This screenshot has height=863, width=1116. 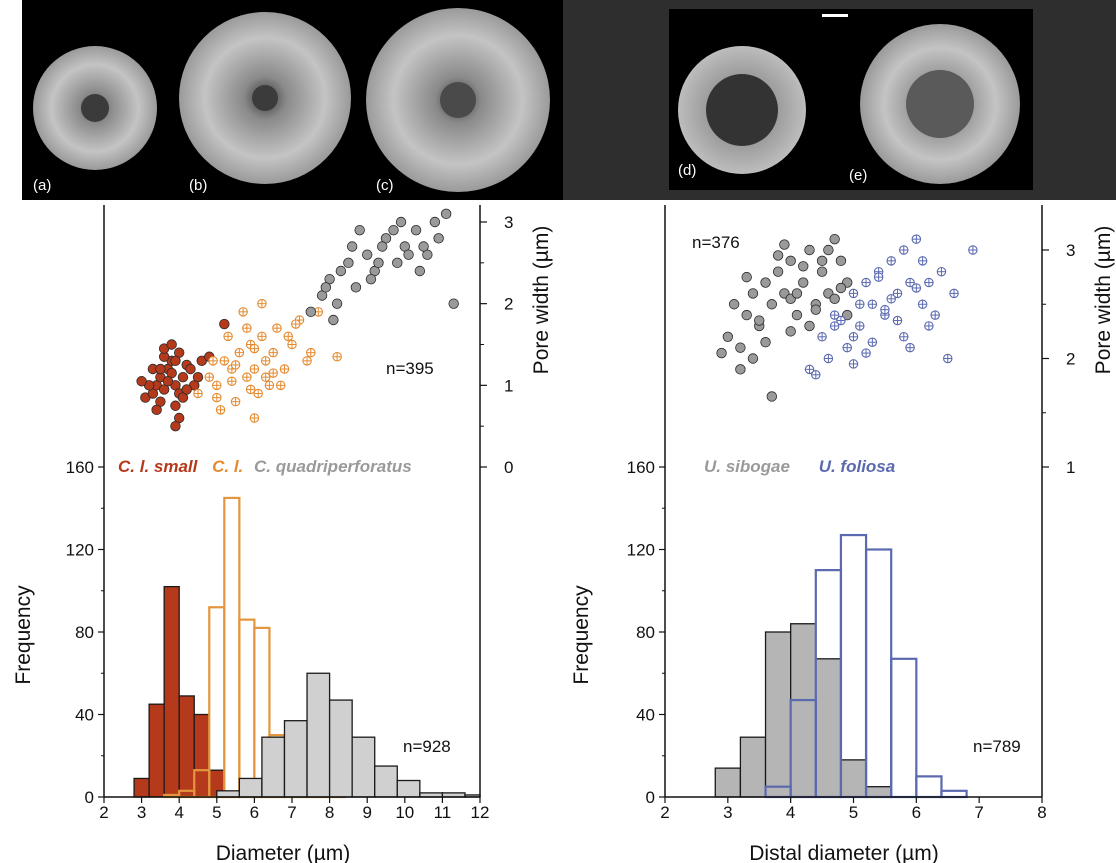 What do you see at coordinates (480, 812) in the screenshot?
I see `x-tick-label: 12` at bounding box center [480, 812].